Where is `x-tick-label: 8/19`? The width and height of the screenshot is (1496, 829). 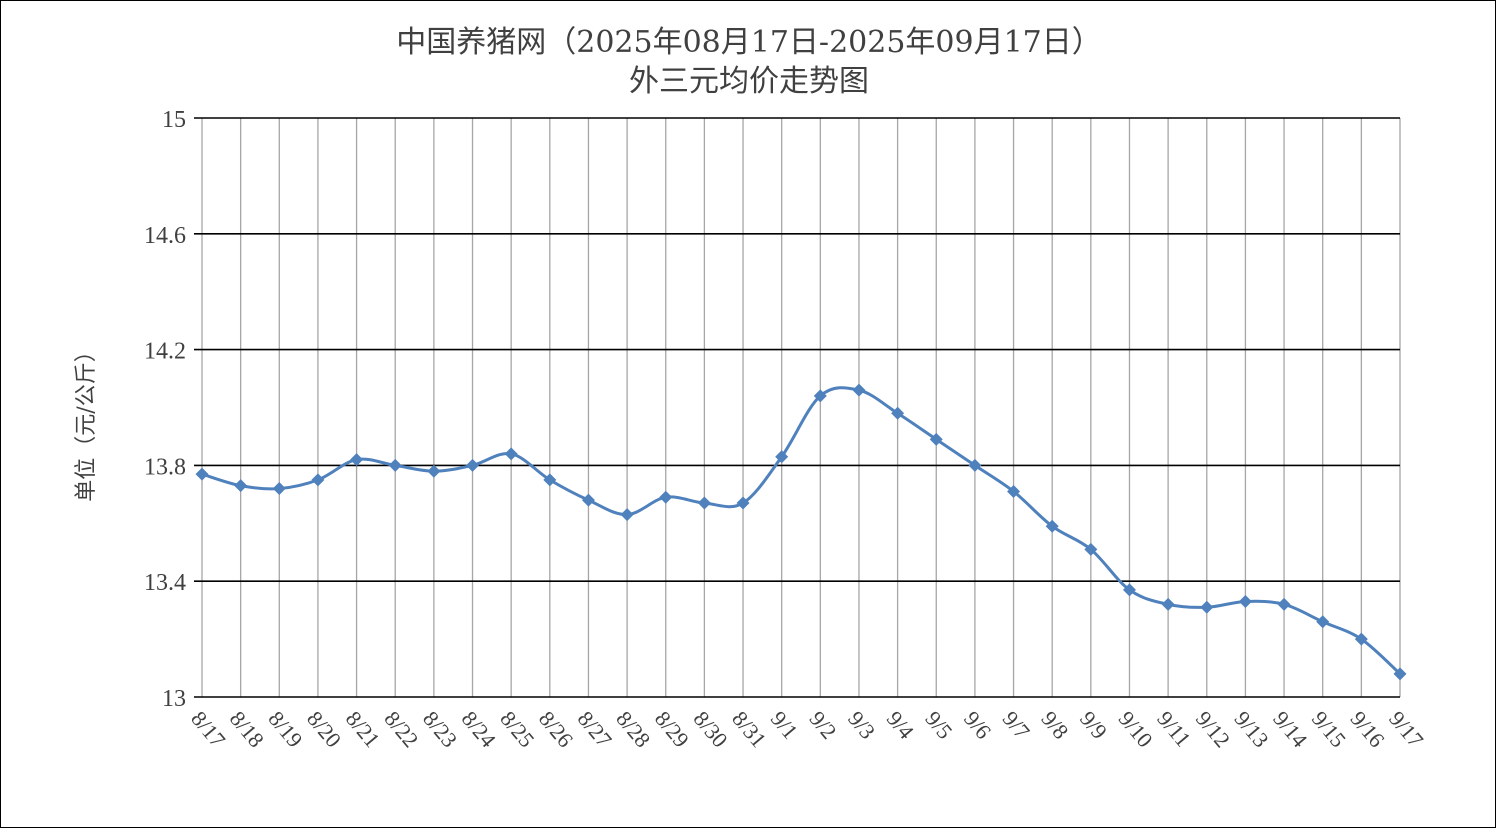
x-tick-label: 8/19 is located at coordinates (285, 729).